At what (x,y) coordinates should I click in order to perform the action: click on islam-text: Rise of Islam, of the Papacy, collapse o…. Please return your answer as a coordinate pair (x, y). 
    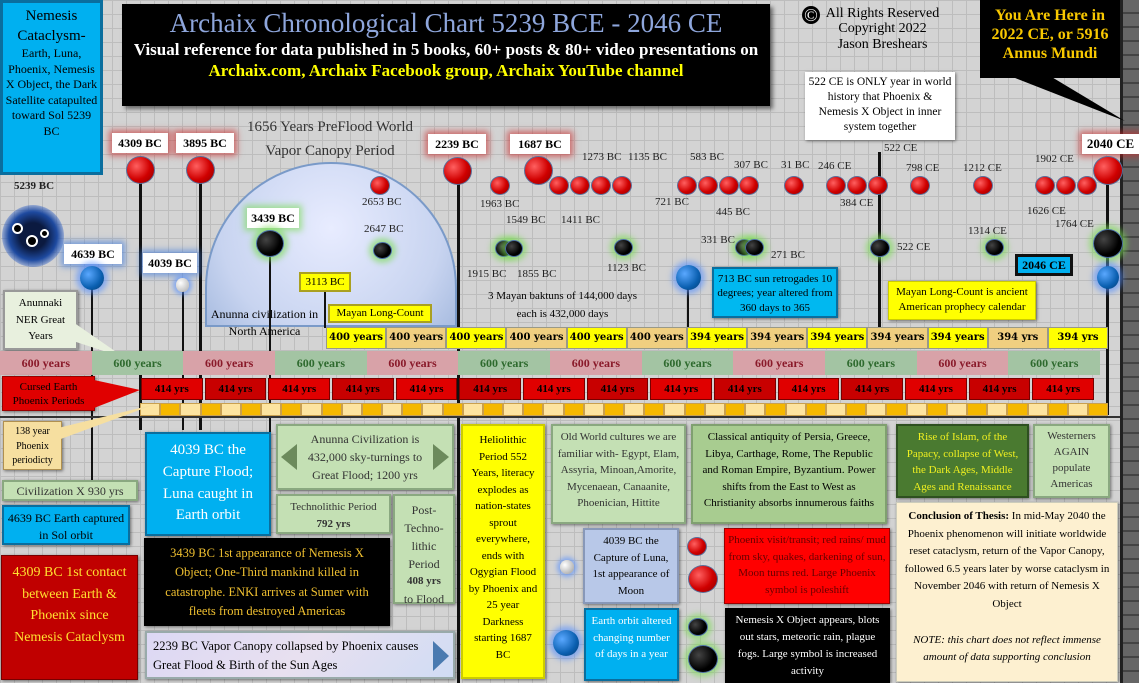
    Looking at the image, I should click on (962, 462).